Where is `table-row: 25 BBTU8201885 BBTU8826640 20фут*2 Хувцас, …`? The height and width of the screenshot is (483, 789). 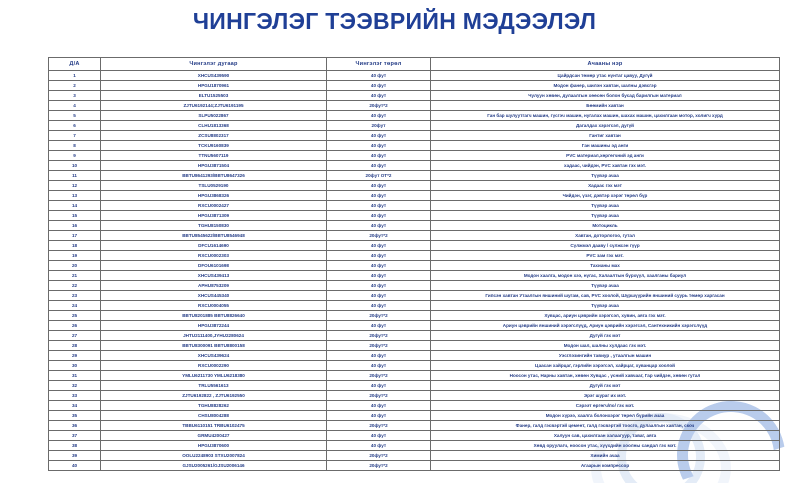
table-row: 25 BBTU8201885 BBTU8826640 20фут*2 Хувцас, … is located at coordinates (414, 315).